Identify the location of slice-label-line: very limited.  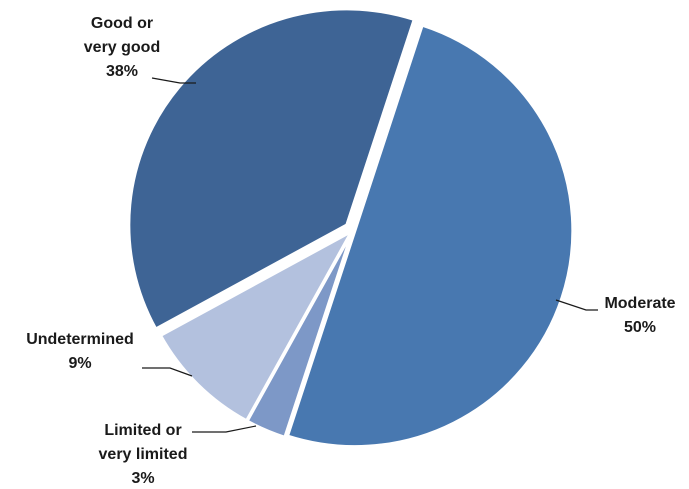
(143, 454).